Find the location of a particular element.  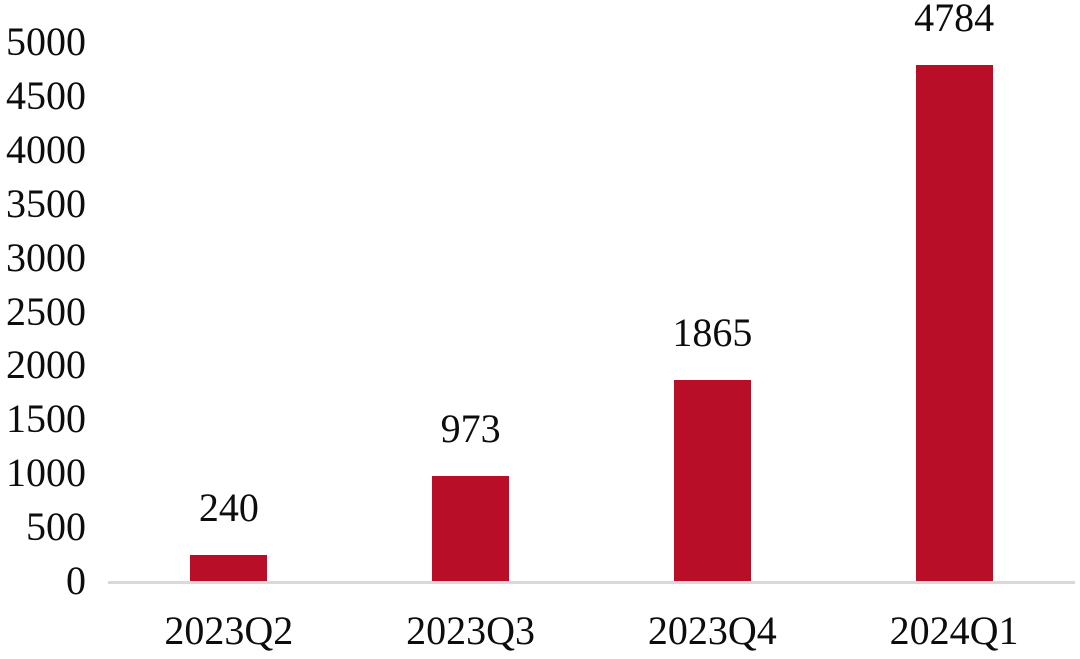

bar-value-label: 1865 is located at coordinates (712, 332).